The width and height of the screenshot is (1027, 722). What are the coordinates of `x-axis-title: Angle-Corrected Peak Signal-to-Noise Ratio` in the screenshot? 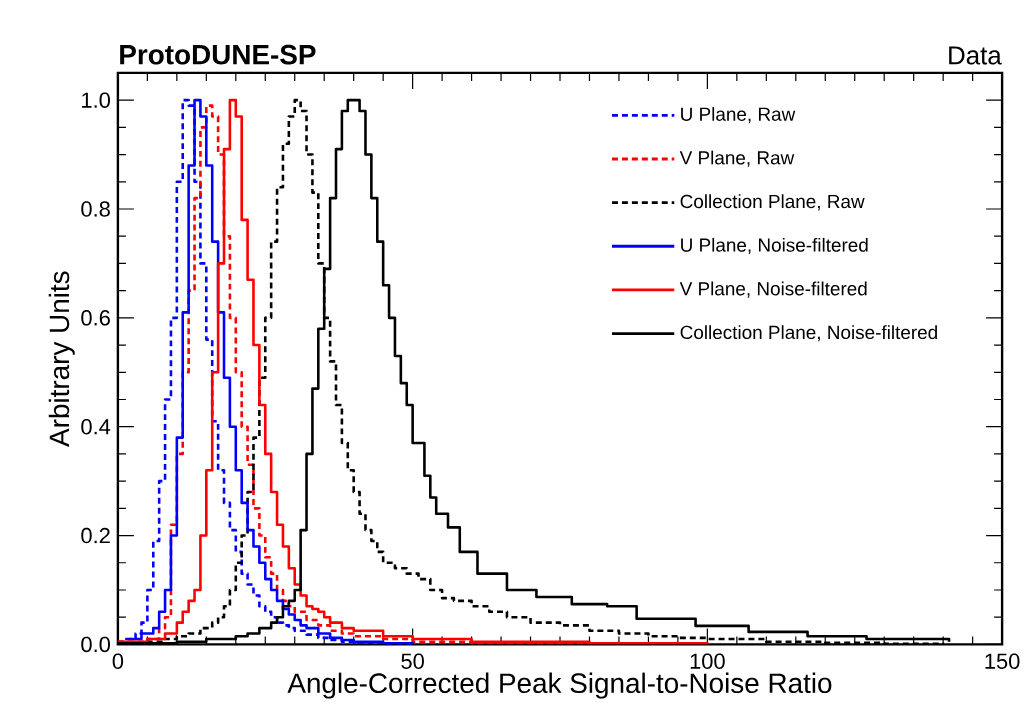 It's located at (559, 685).